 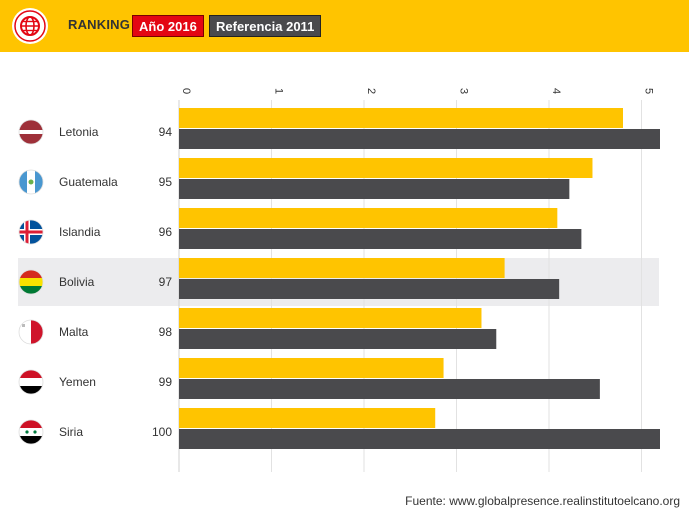 What do you see at coordinates (265, 26) in the screenshot?
I see `legend-chip-2011: Referencia 2011` at bounding box center [265, 26].